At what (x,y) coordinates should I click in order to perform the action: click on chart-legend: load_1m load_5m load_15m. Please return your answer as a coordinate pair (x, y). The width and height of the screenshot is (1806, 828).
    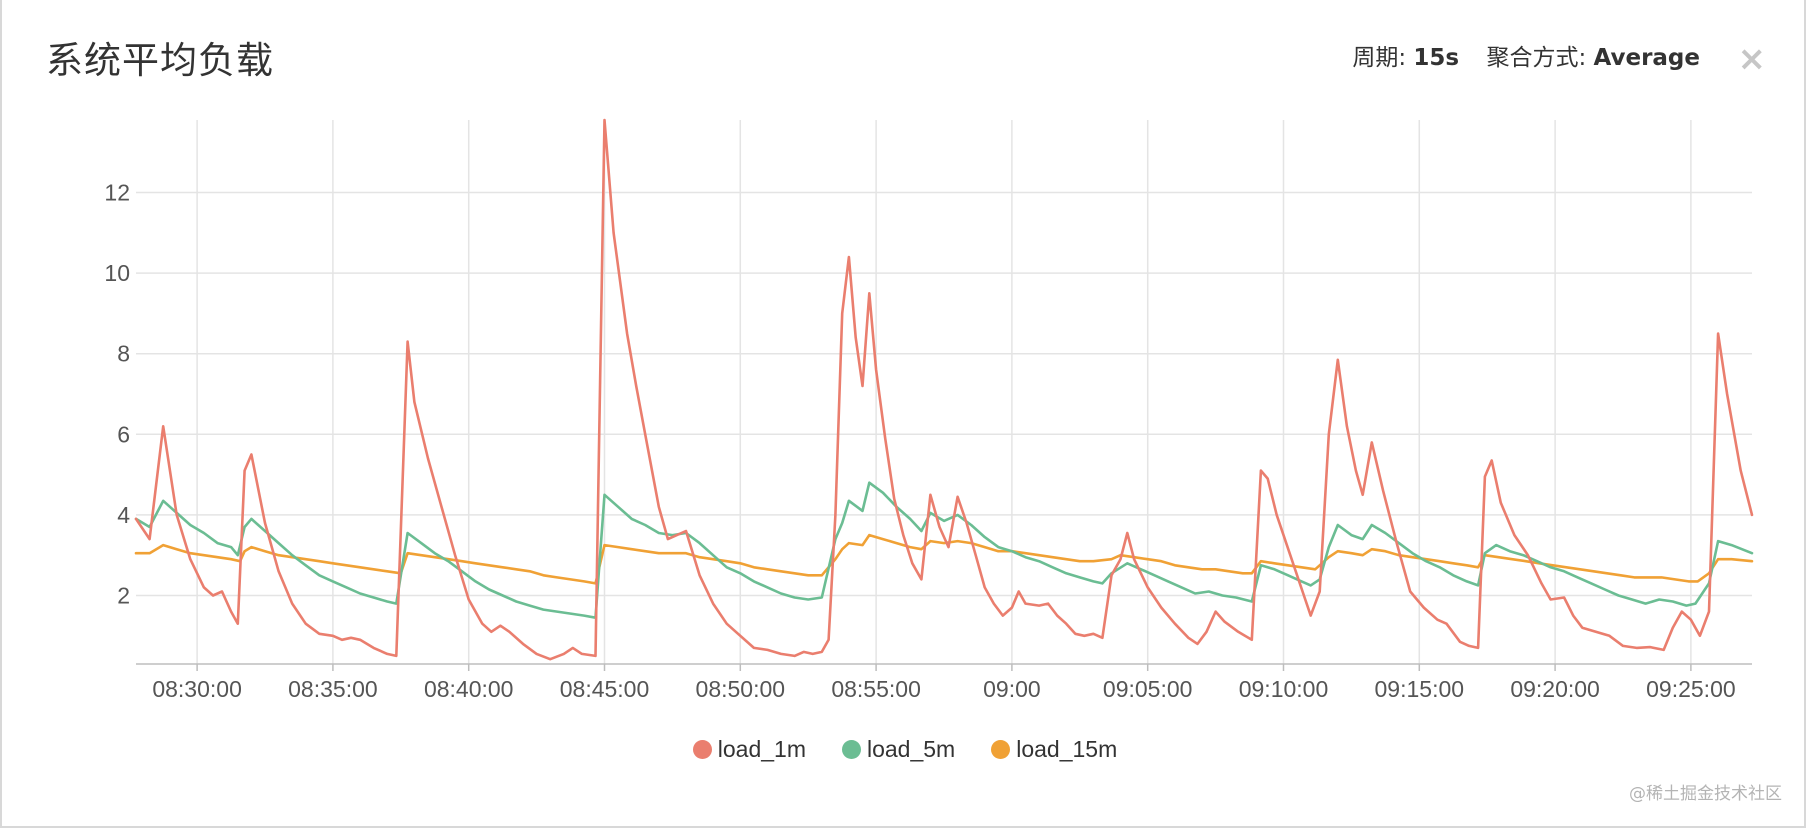
    Looking at the image, I should click on (904, 749).